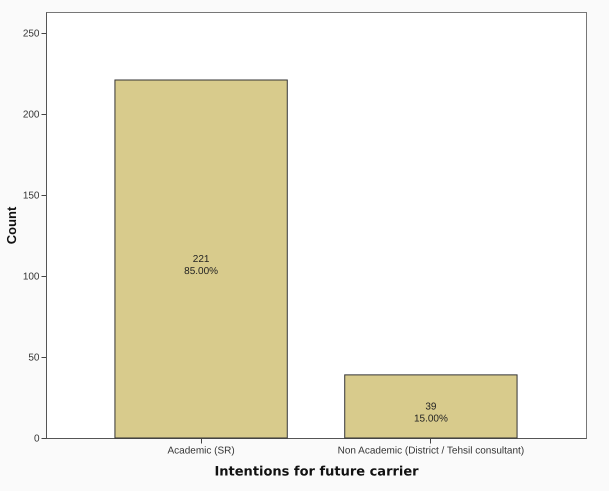  I want to click on data-label: 221 85.00%, so click(201, 266).